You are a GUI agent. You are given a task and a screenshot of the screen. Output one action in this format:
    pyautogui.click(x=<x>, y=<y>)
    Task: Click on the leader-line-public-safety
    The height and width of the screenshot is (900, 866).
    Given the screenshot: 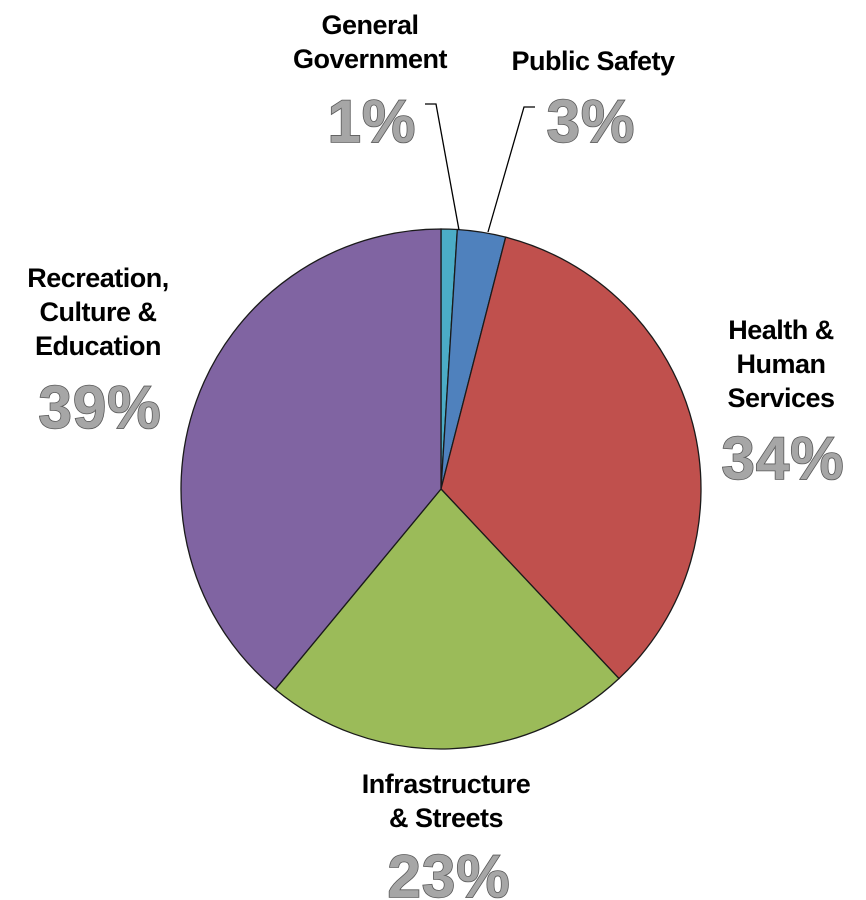 What is the action you would take?
    pyautogui.click(x=511, y=169)
    